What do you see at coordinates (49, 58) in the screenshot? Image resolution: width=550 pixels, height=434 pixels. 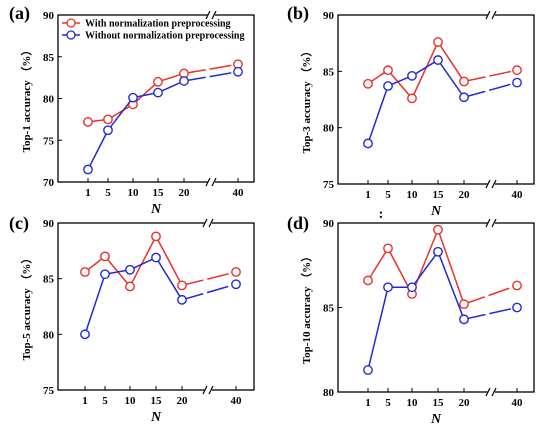 I see `y-tick-label: 85` at bounding box center [49, 58].